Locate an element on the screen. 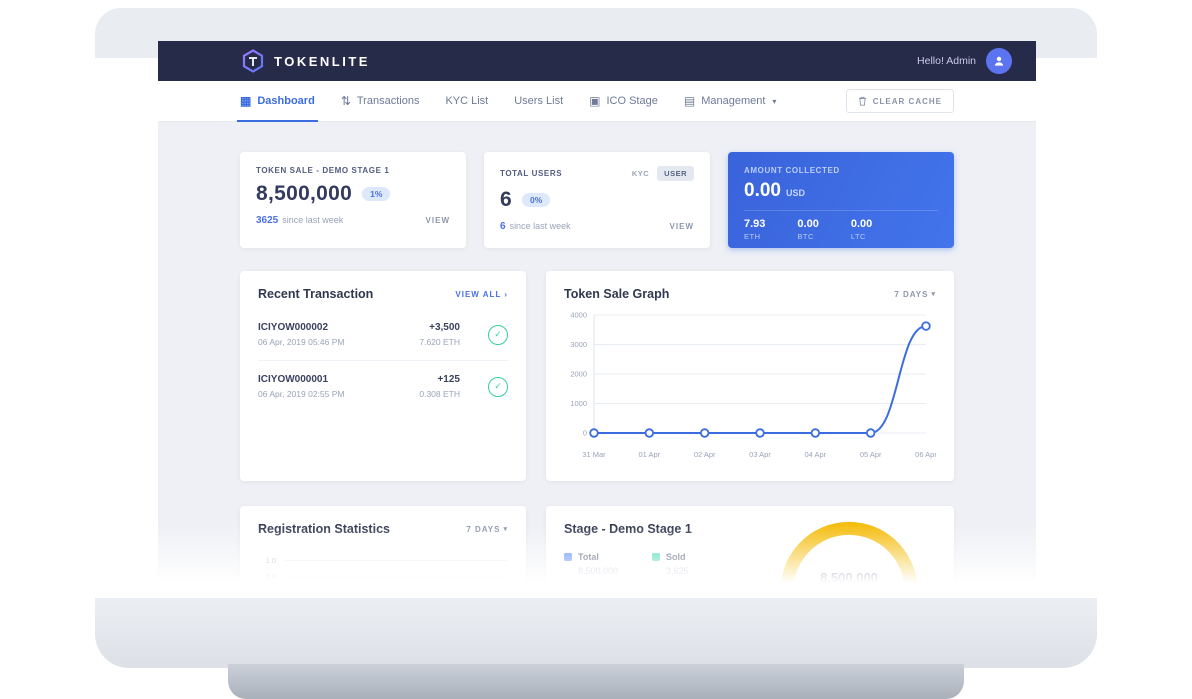  ico-stage-icon: ▣ is located at coordinates (595, 101).